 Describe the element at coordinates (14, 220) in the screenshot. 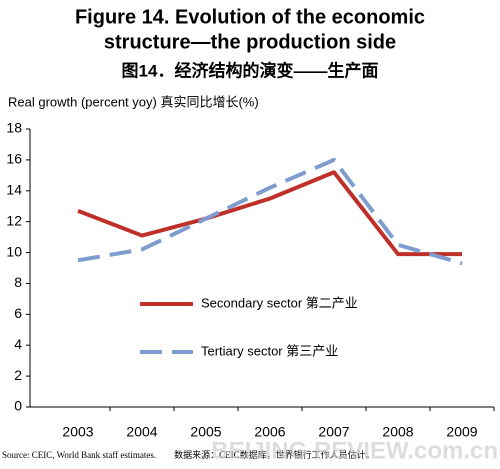

I see `y-tick-label: 12` at that location.